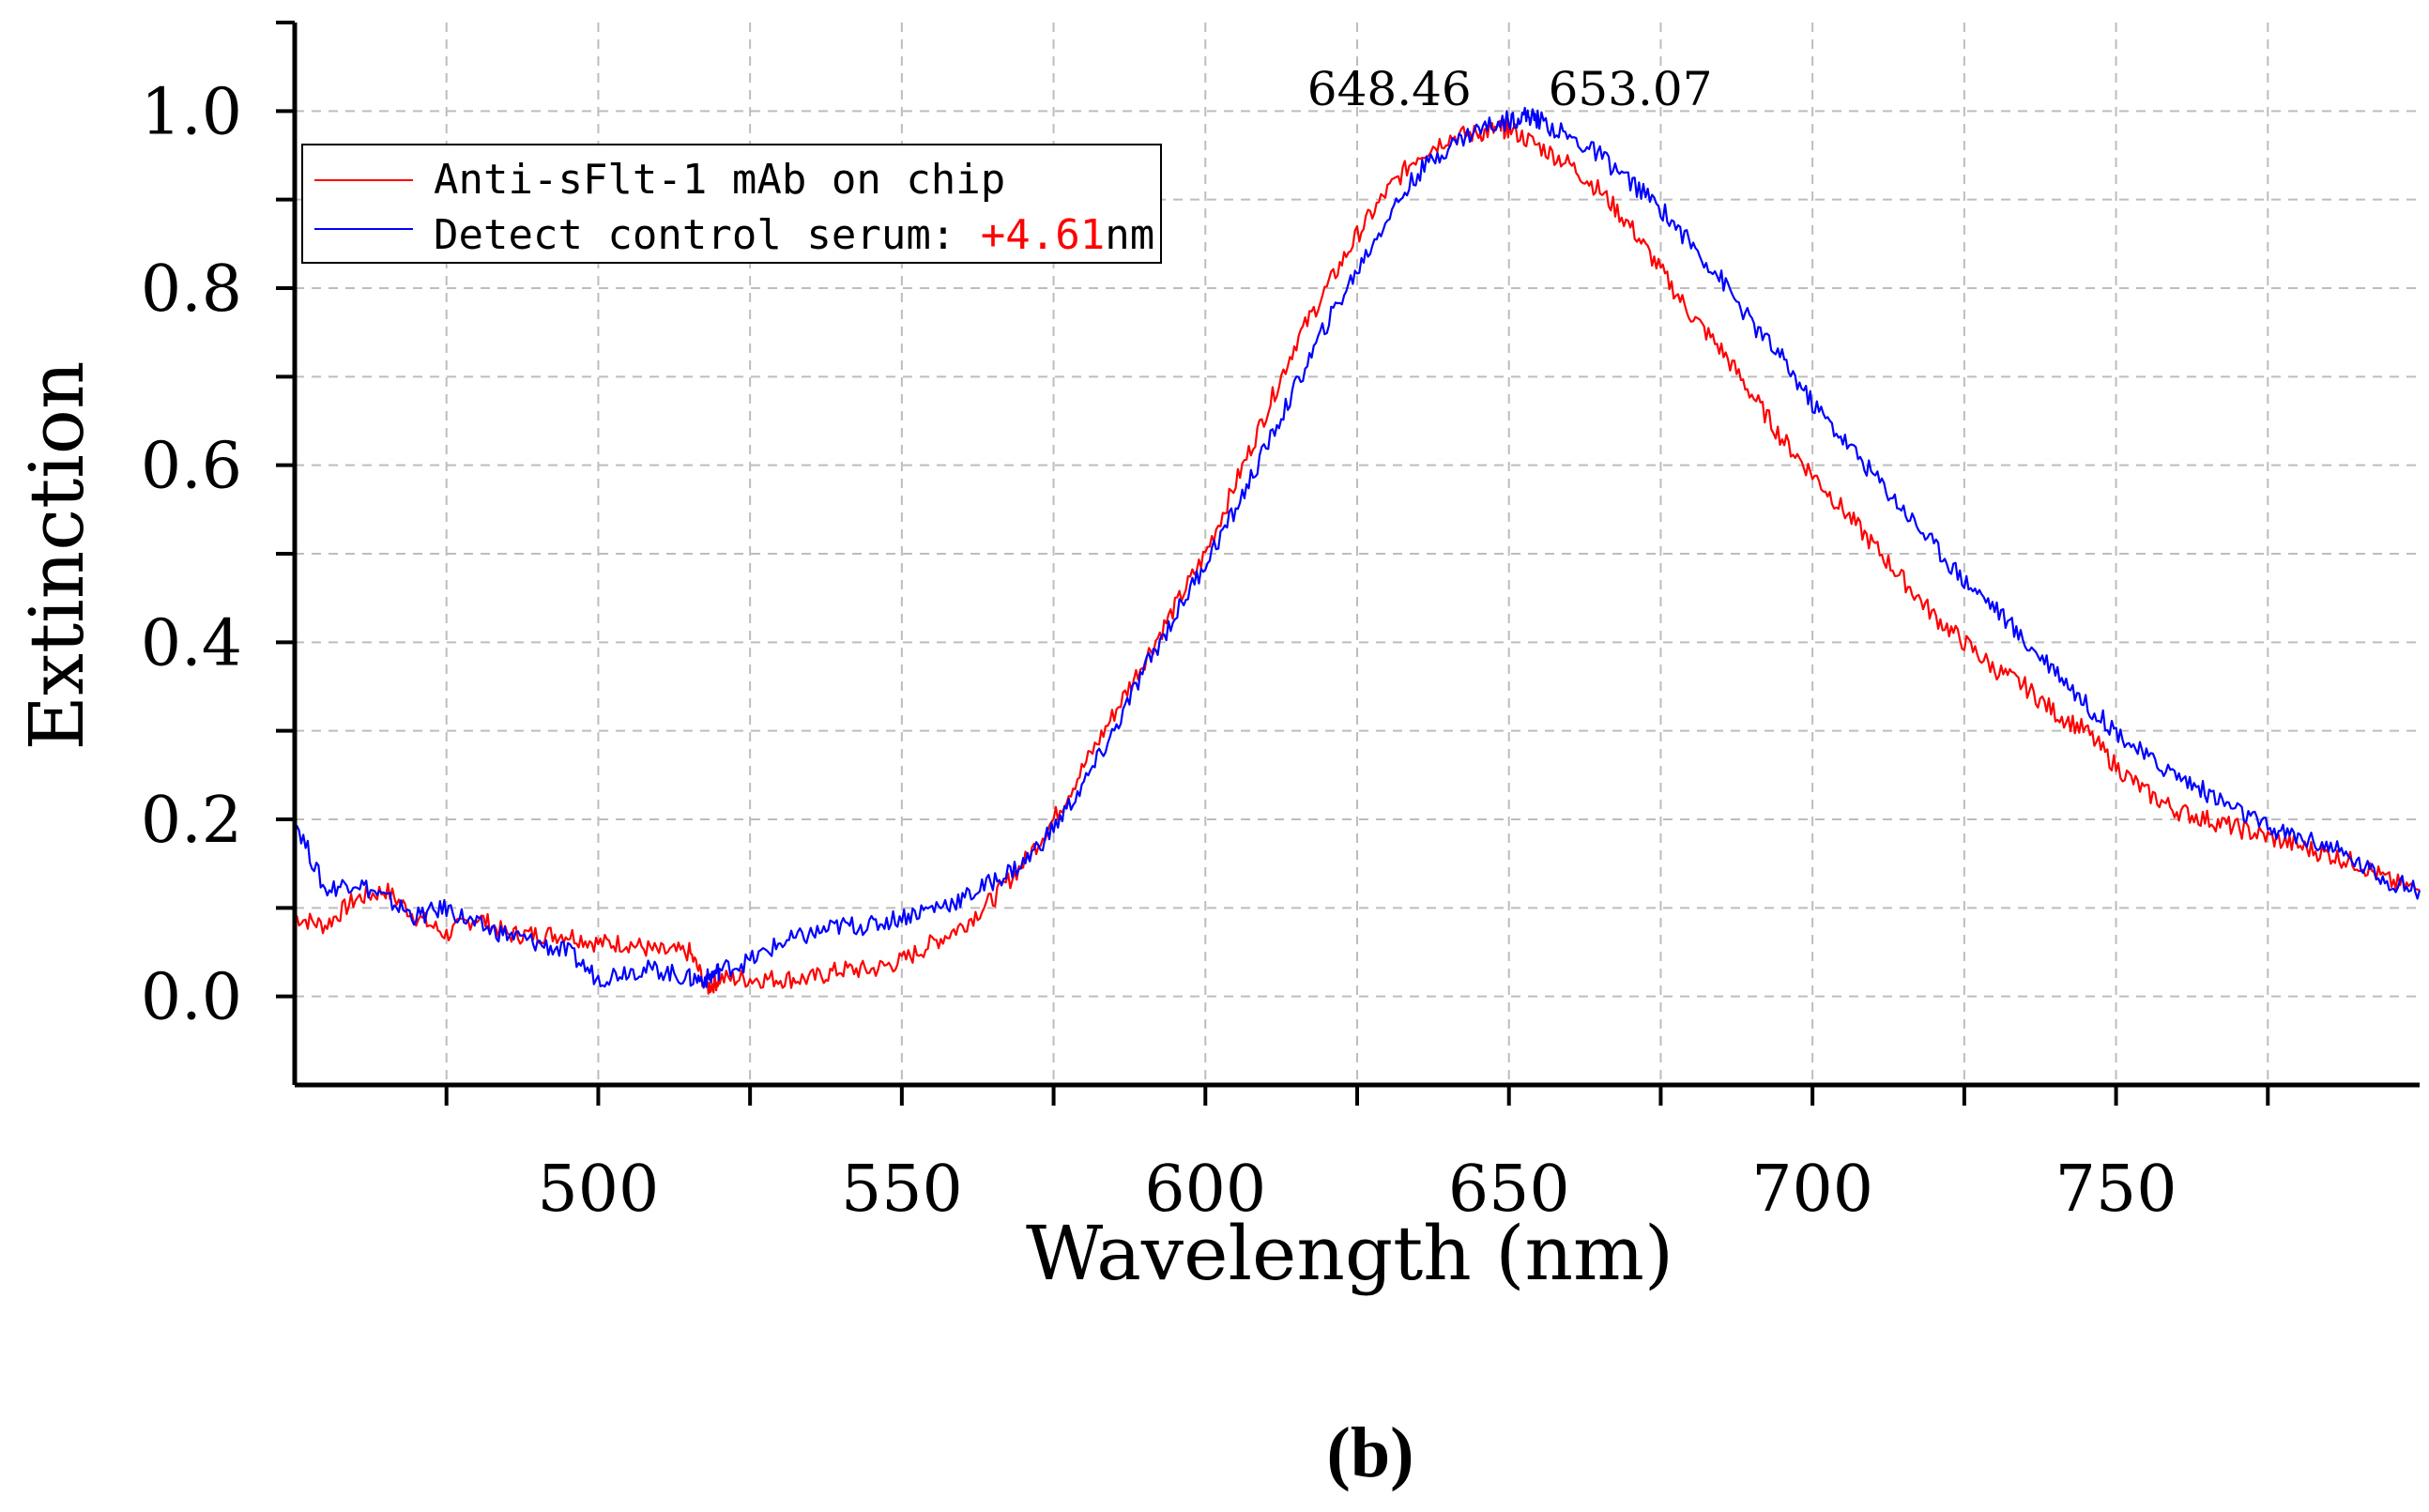 This screenshot has width=2429, height=1512. I want to click on x-tick-label: 750, so click(2116, 1190).